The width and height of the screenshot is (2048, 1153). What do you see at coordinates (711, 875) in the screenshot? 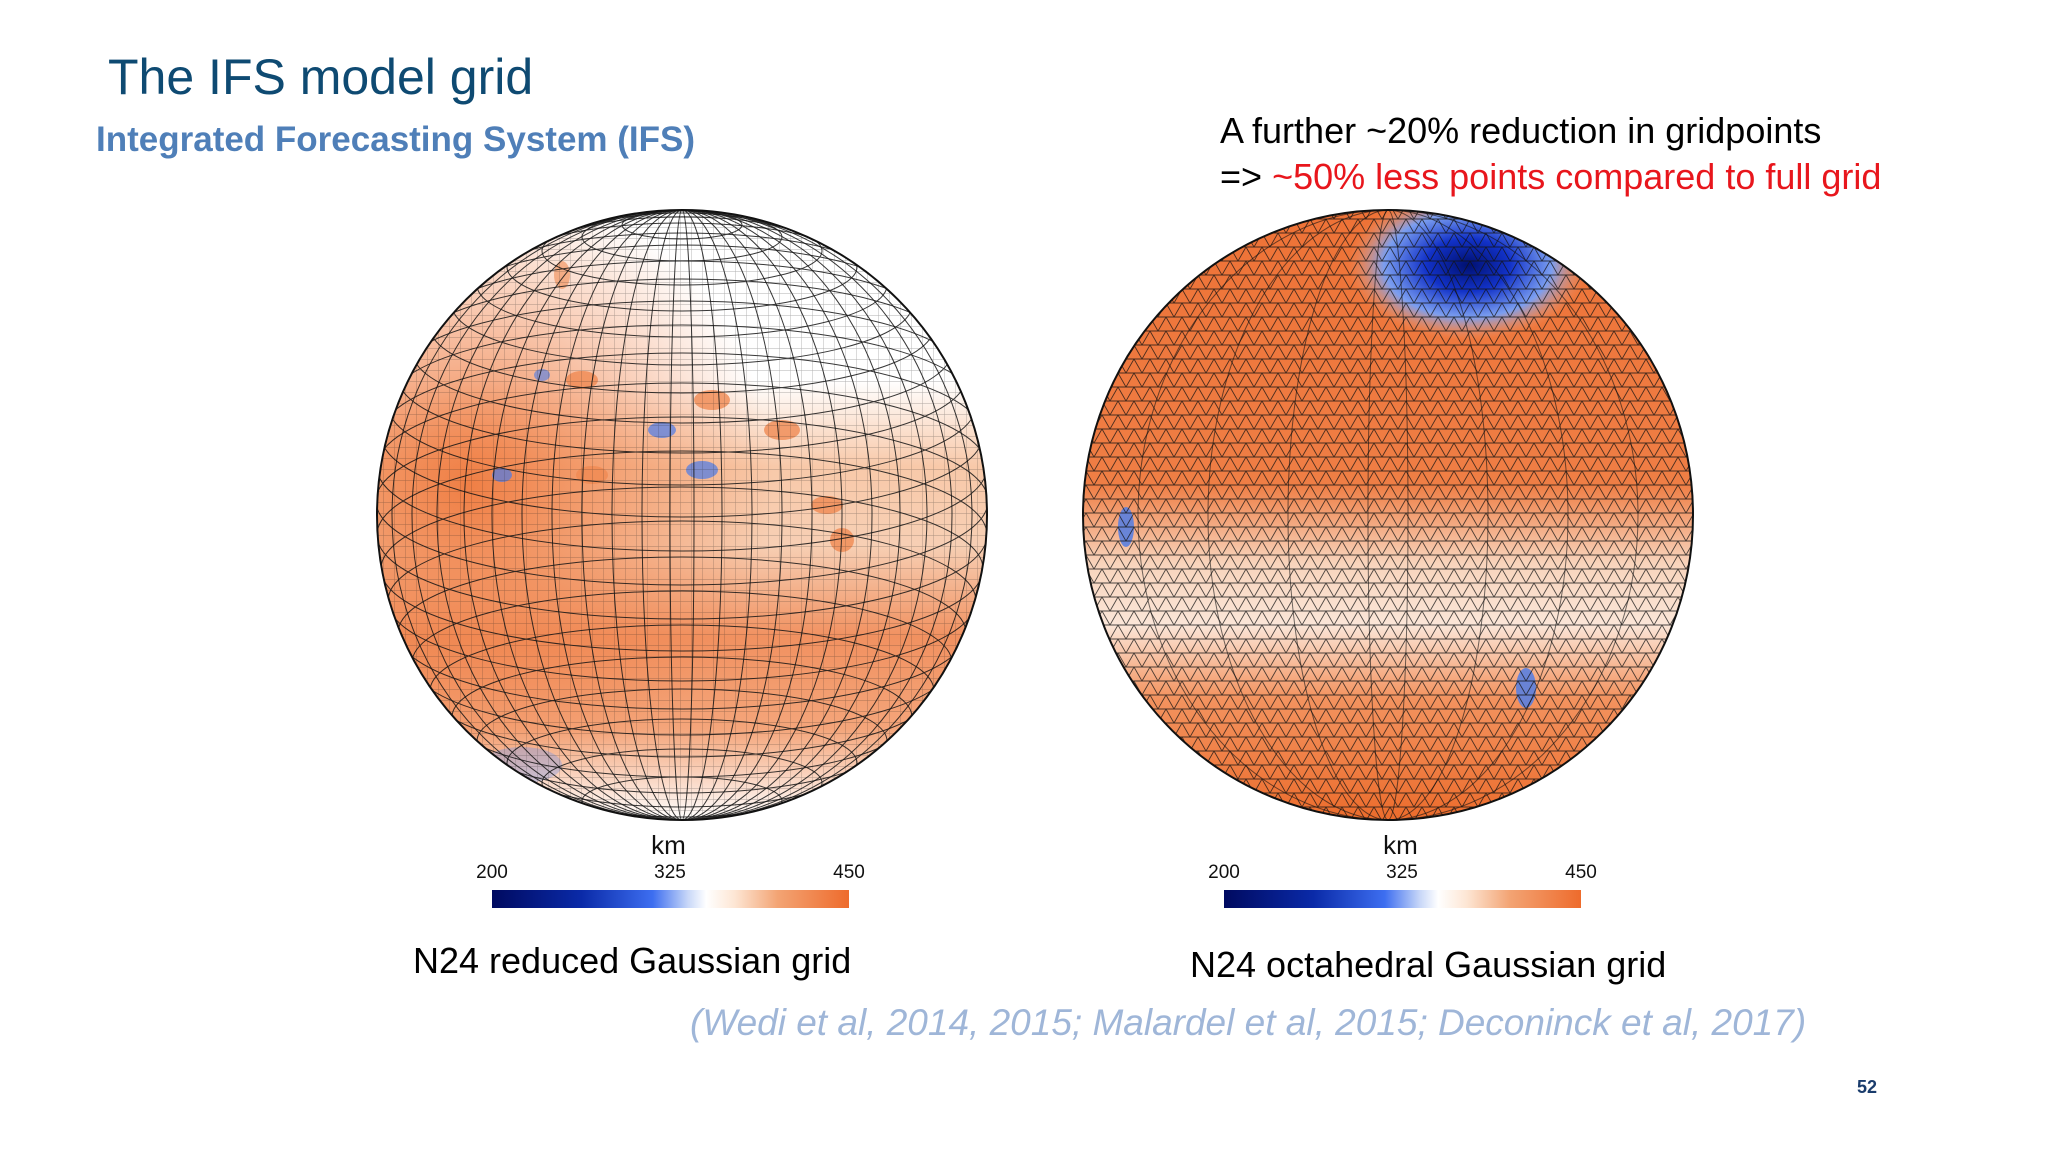
I see `reduced-grid-colorbar: km 200 325 450` at bounding box center [711, 875].